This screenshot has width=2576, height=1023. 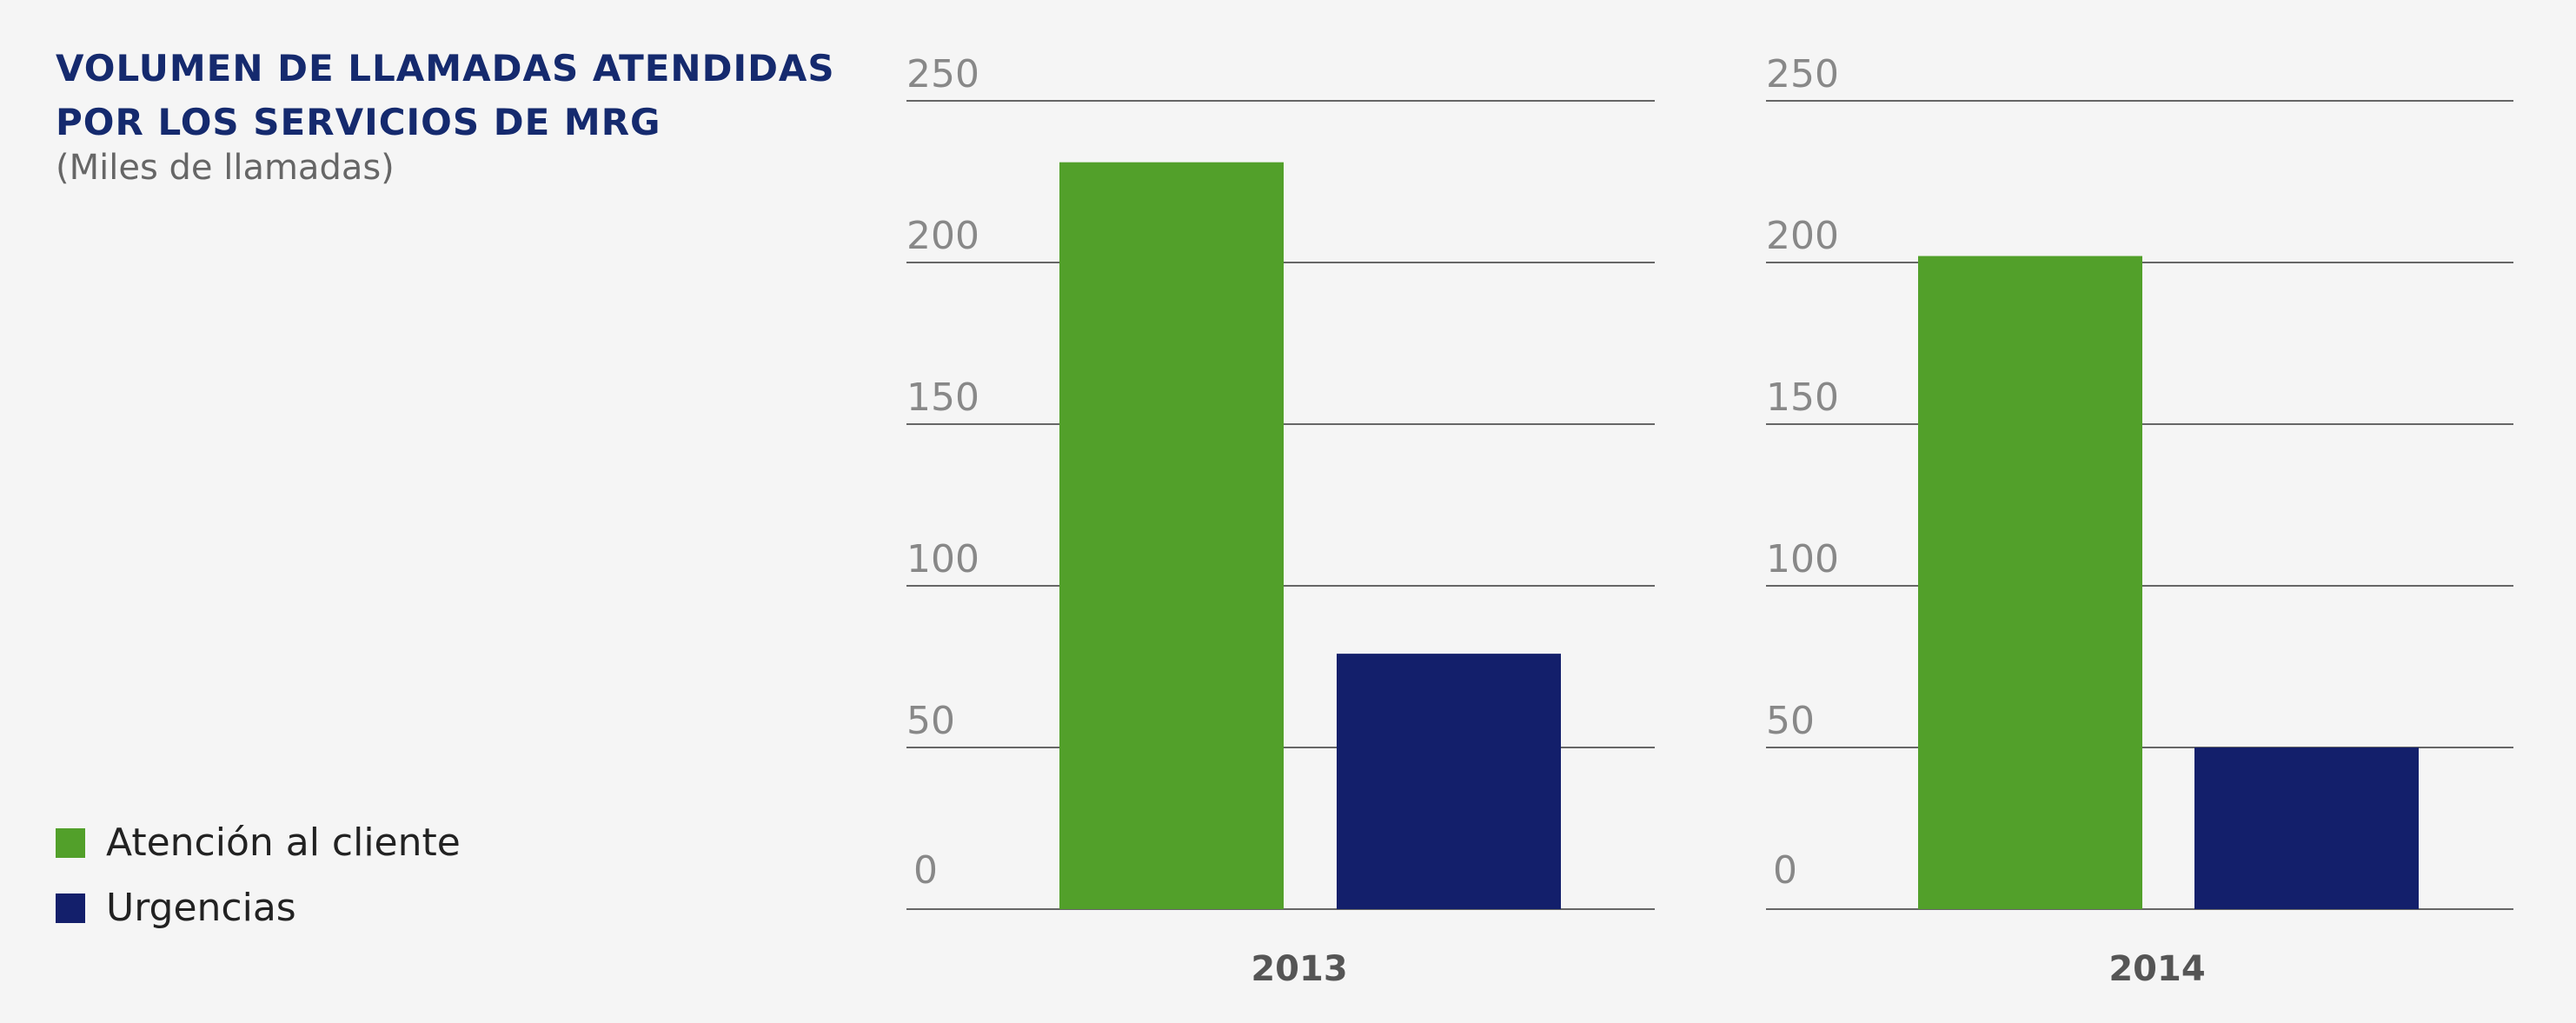 What do you see at coordinates (358, 122) in the screenshot?
I see `chart-title-line-2: POR LOS SERVICIOS DE MRG` at bounding box center [358, 122].